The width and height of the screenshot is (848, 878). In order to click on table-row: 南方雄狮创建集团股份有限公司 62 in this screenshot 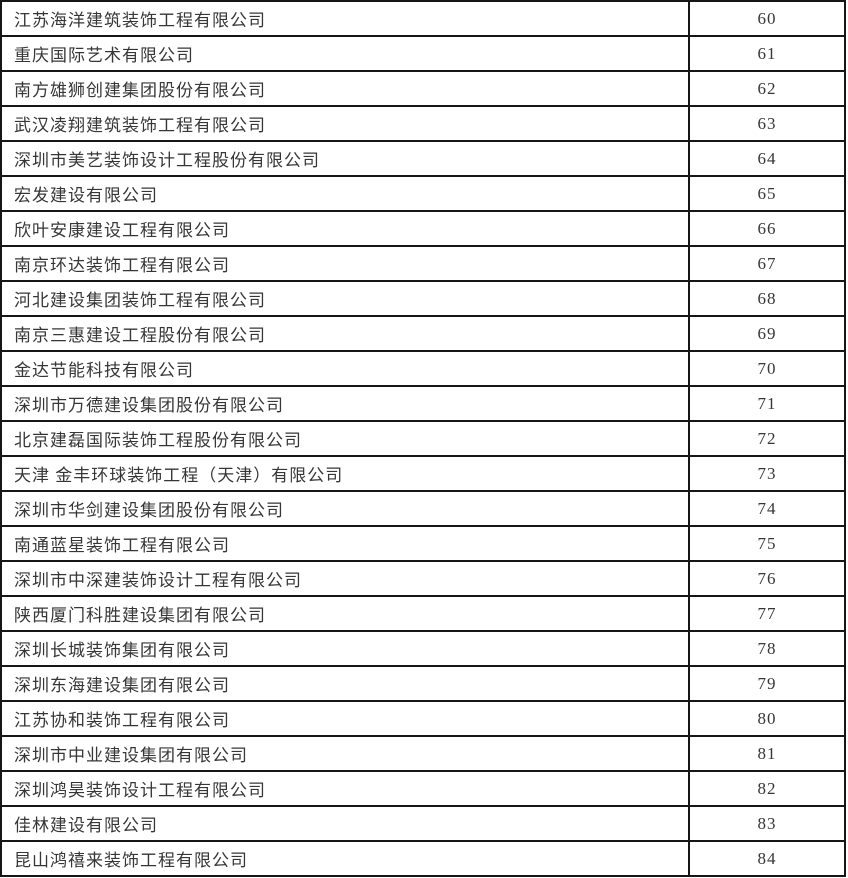, I will do `click(423, 88)`.